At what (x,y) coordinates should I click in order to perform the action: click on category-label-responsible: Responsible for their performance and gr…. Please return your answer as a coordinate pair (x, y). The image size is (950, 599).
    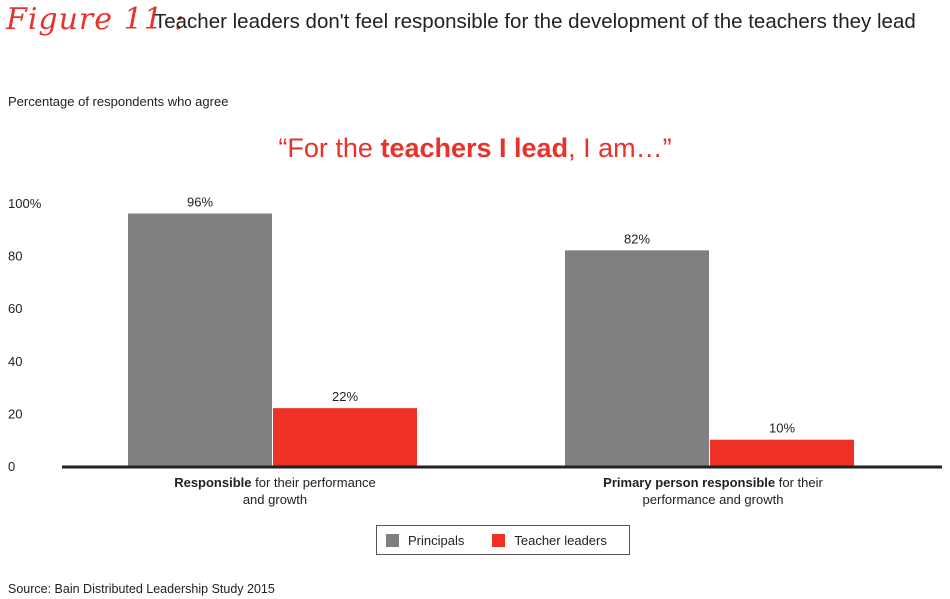
    Looking at the image, I should click on (275, 491).